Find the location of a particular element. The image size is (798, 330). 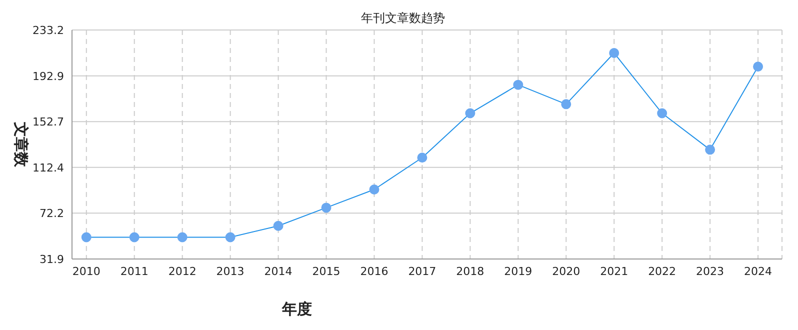

x-tick-label: 2011 is located at coordinates (134, 271).